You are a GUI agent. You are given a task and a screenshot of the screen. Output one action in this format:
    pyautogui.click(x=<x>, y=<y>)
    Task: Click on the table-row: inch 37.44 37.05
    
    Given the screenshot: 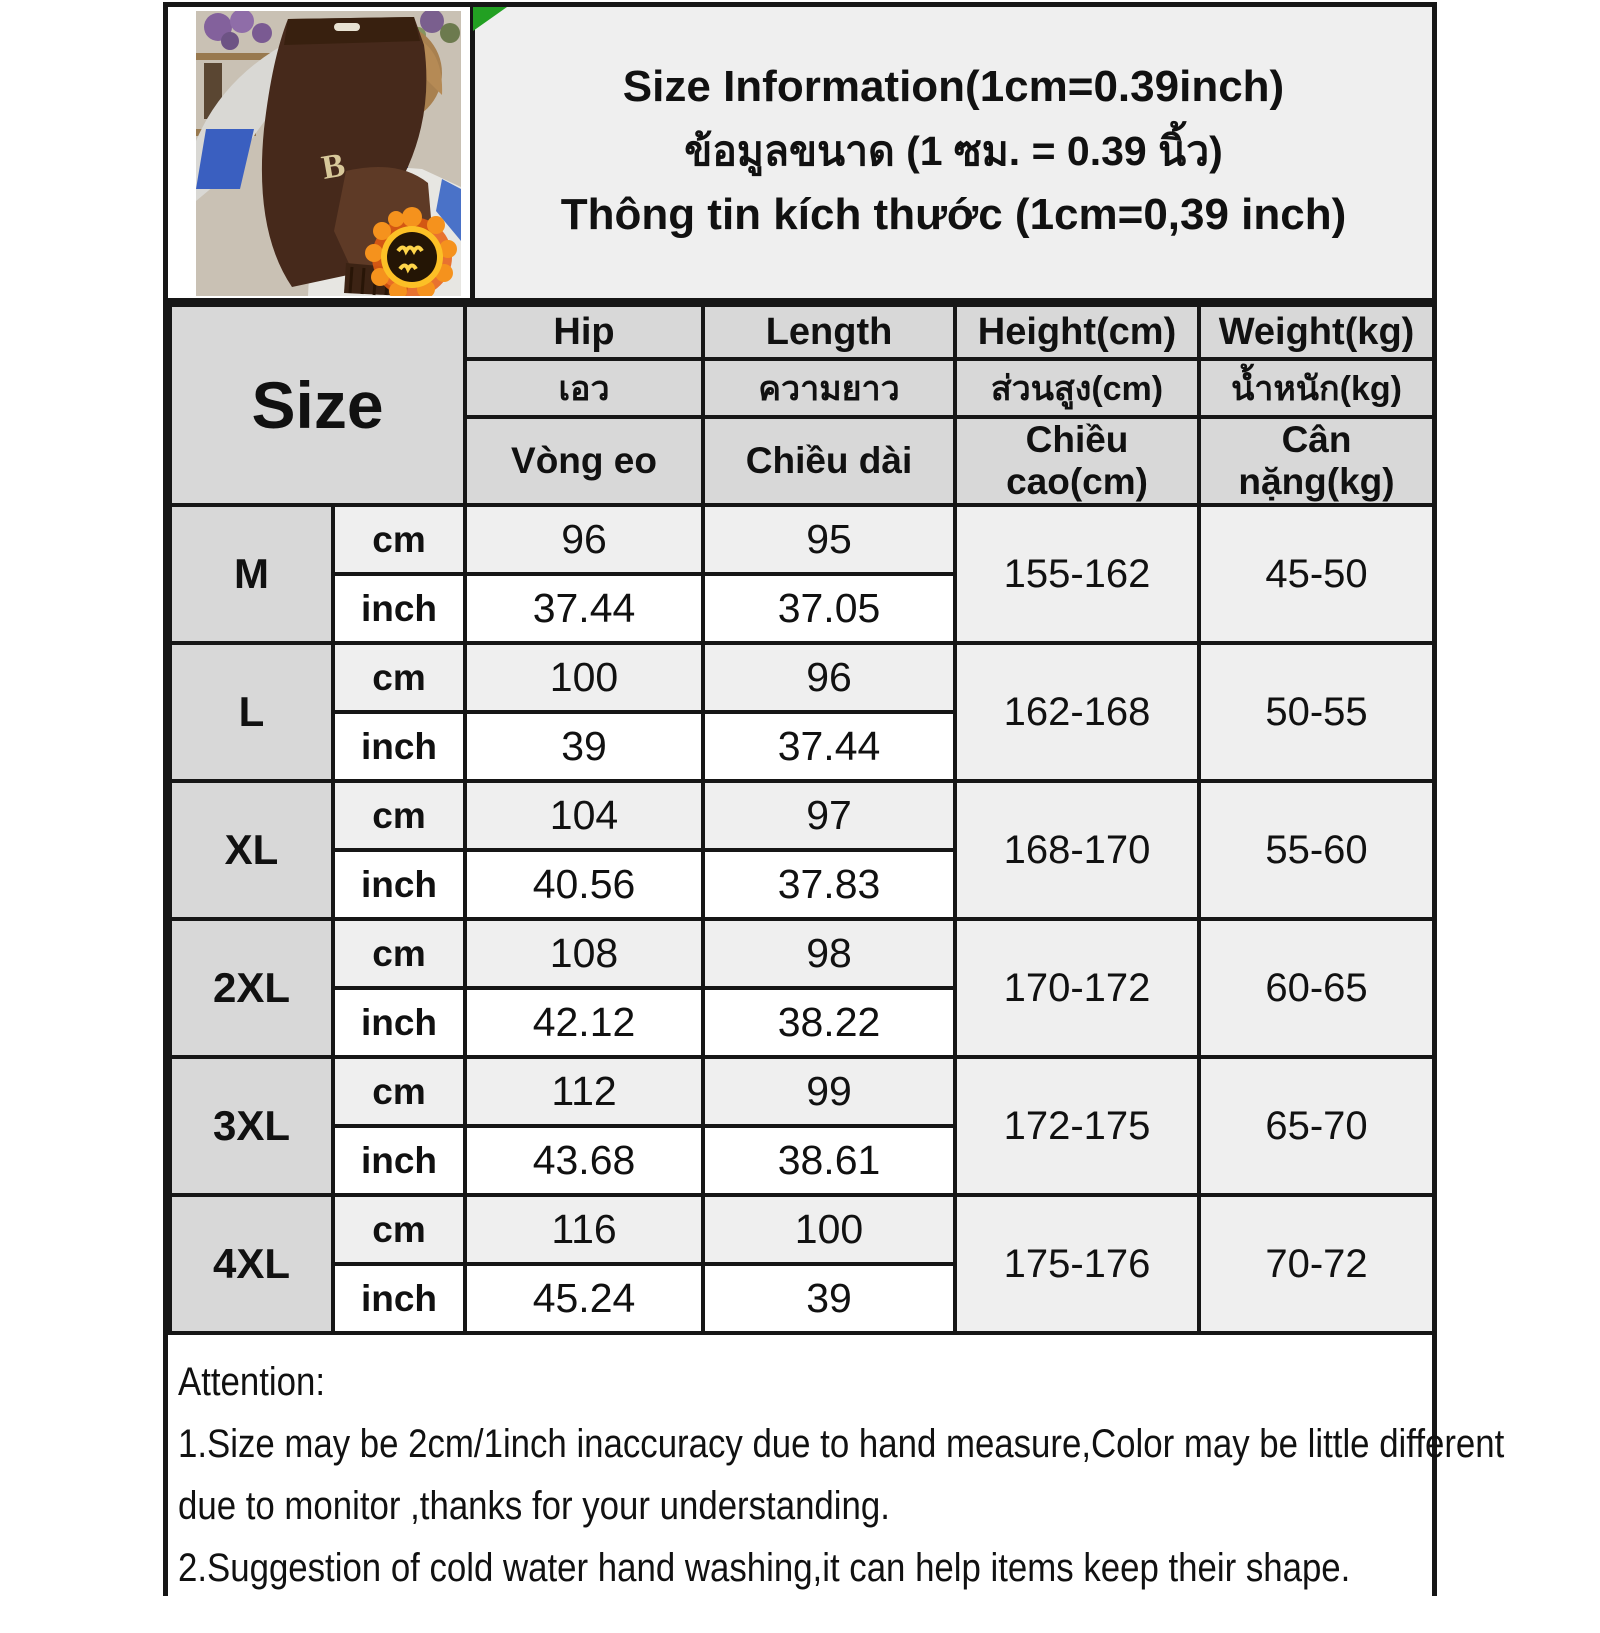 What is the action you would take?
    pyautogui.click(x=802, y=608)
    